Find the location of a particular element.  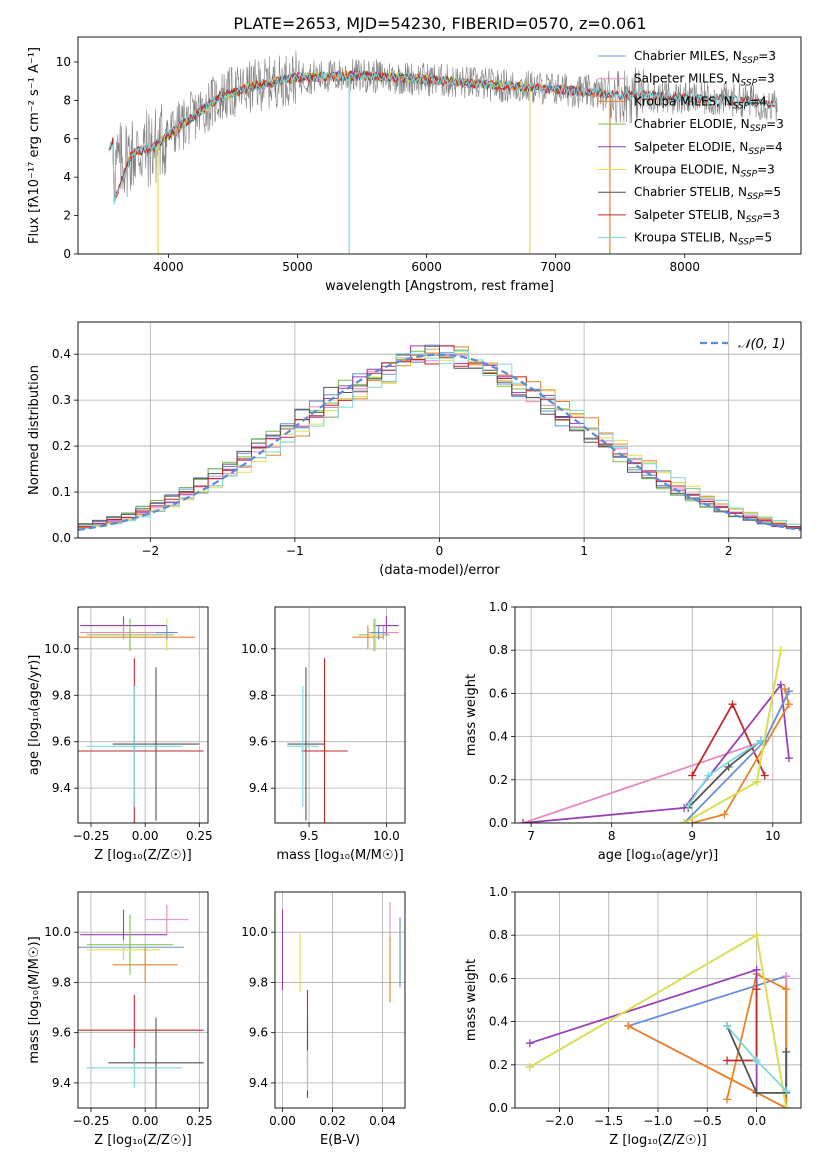

y-tick-label: 0.8 is located at coordinates (498, 935).